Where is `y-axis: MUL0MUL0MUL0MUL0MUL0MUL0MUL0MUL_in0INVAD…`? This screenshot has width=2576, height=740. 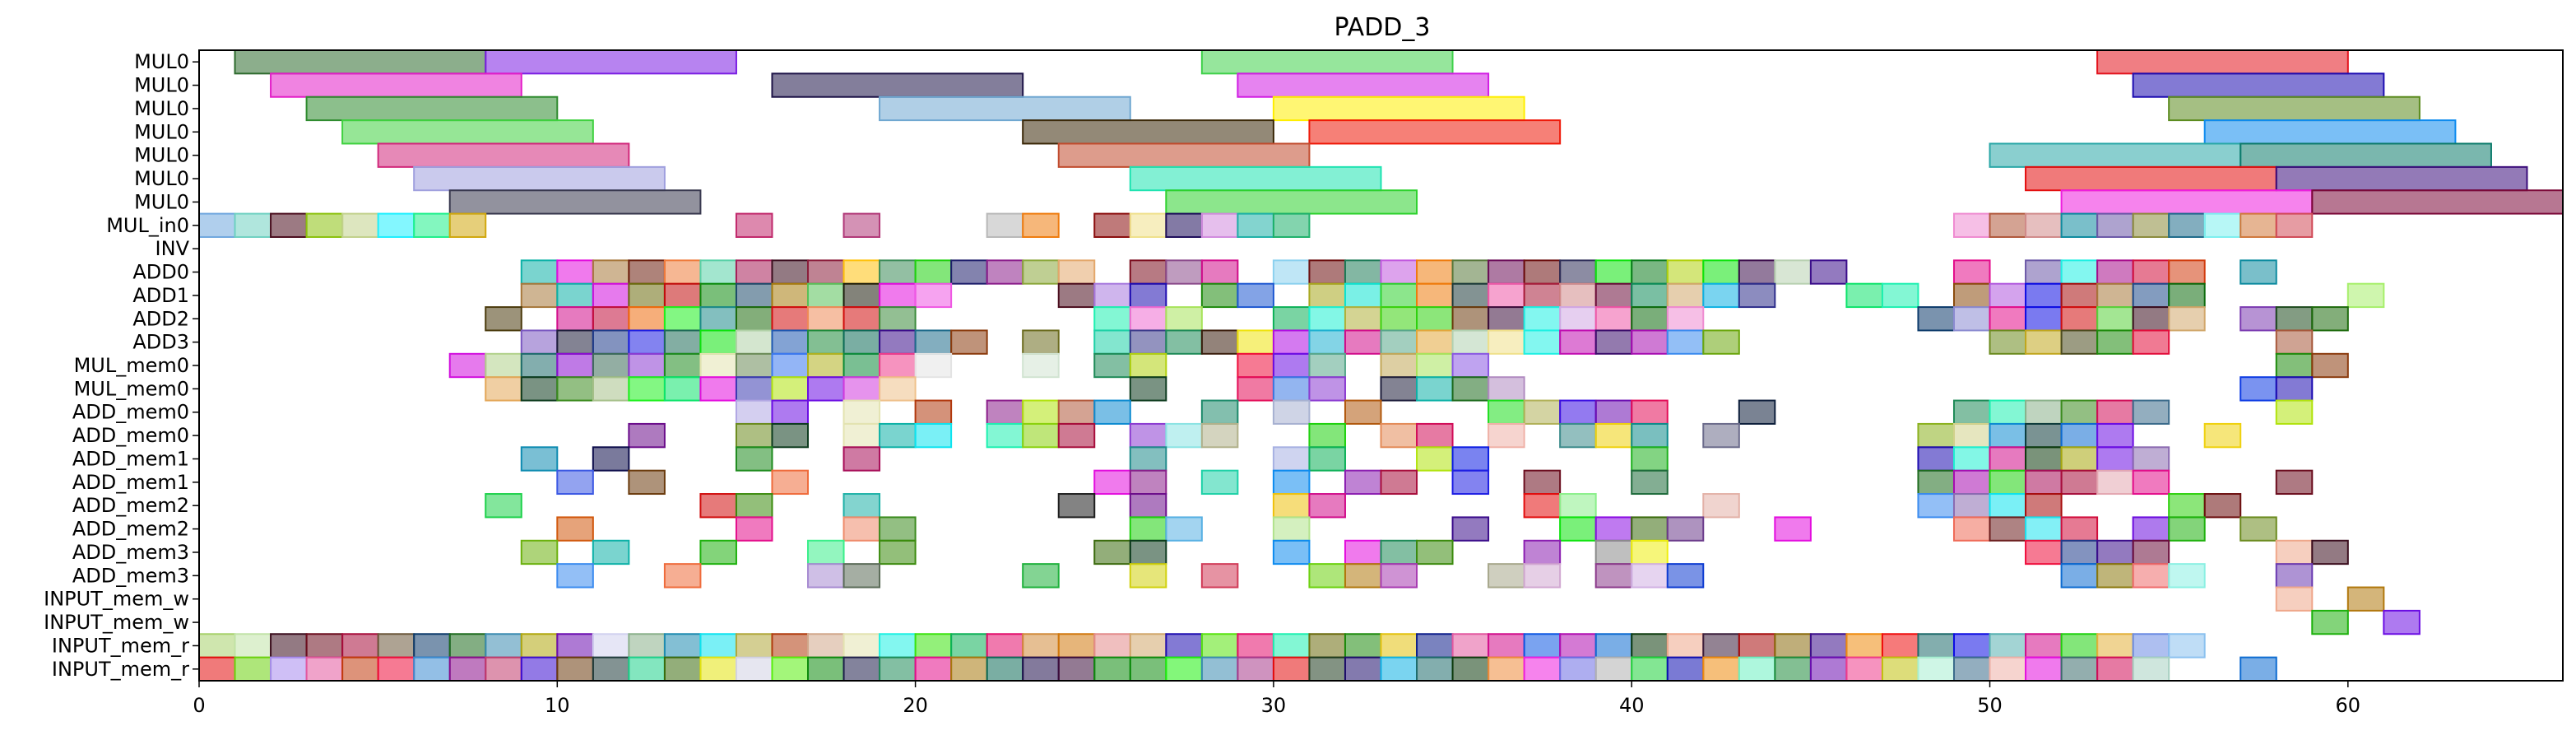 y-axis: MUL0MUL0MUL0MUL0MUL0MUL0MUL0MUL_in0INVAD… is located at coordinates (122, 365).